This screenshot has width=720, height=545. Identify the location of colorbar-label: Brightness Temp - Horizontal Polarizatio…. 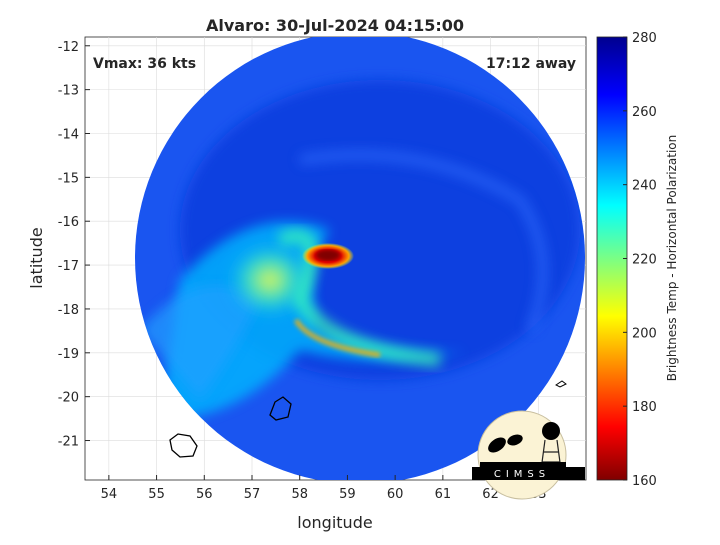
(672, 258).